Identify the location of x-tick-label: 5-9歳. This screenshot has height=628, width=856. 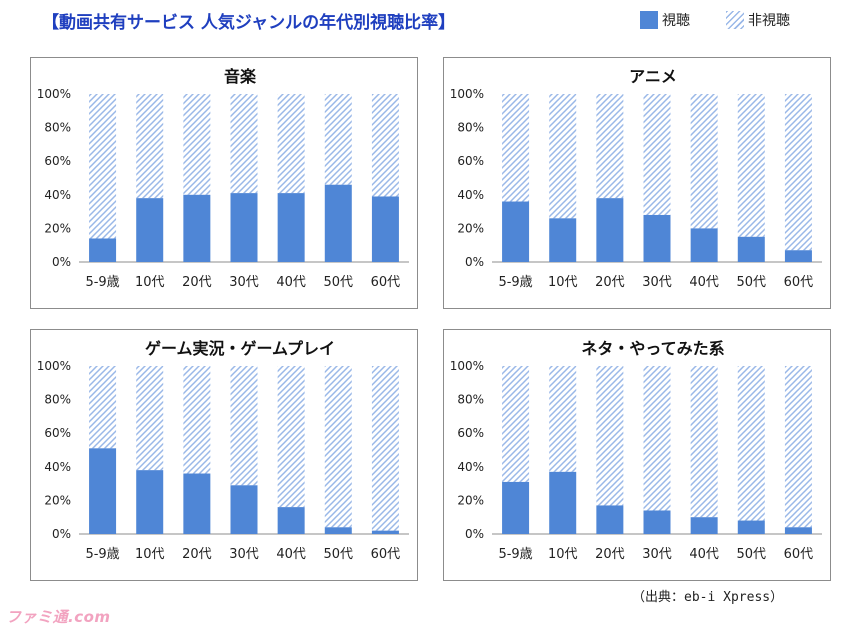
(102, 554).